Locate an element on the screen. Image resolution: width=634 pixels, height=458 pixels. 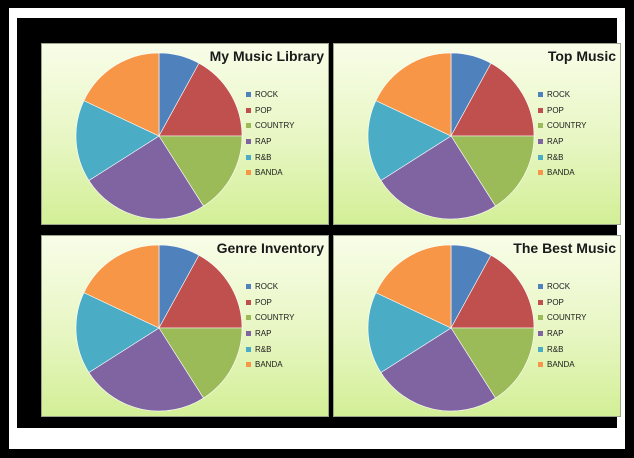
chart-title: The Best Music is located at coordinates (564, 248).